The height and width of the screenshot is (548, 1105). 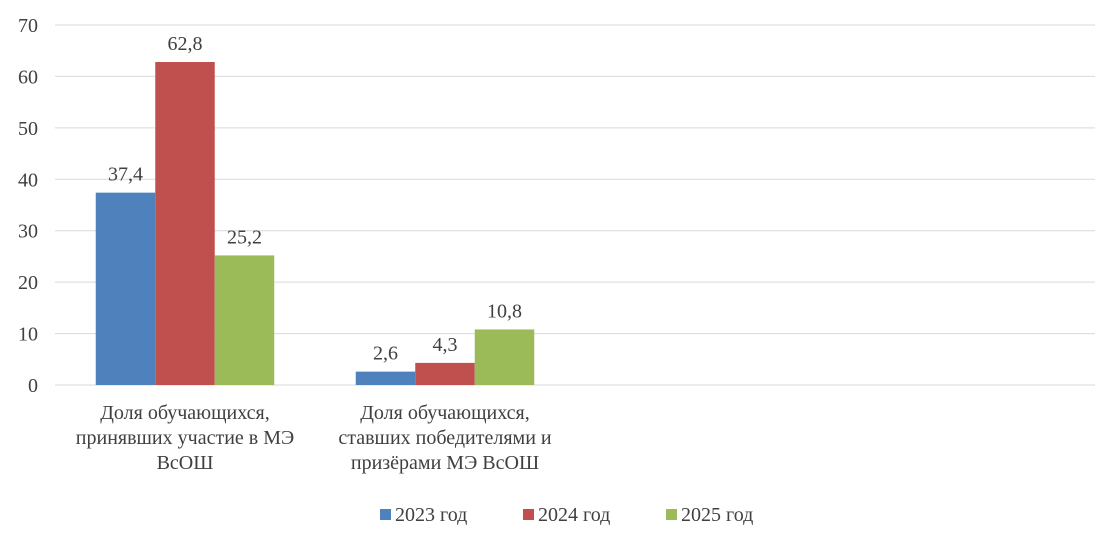 What do you see at coordinates (445, 438) in the screenshot?
I see `category-label: ставших победителями и` at bounding box center [445, 438].